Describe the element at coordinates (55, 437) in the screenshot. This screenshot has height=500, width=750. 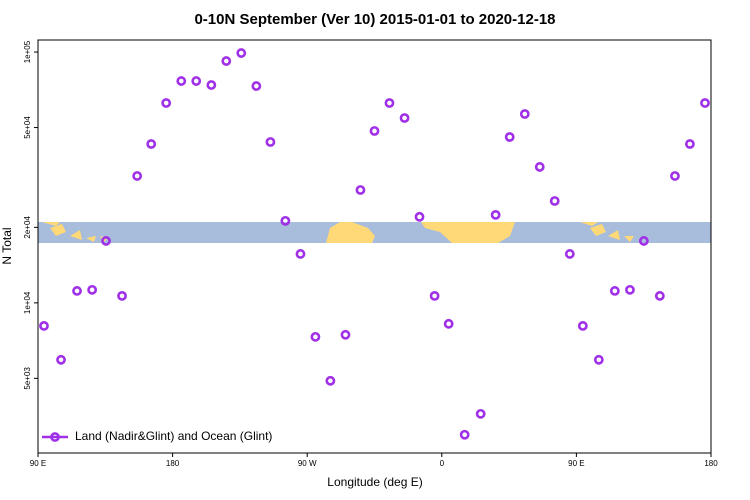
I see `legend-marker` at that location.